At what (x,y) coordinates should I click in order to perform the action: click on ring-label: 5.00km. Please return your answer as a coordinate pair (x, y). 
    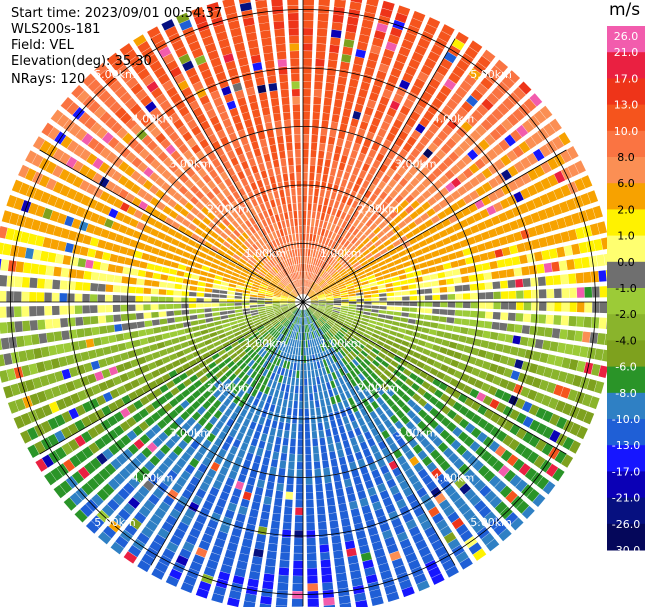
    Looking at the image, I should click on (491, 74).